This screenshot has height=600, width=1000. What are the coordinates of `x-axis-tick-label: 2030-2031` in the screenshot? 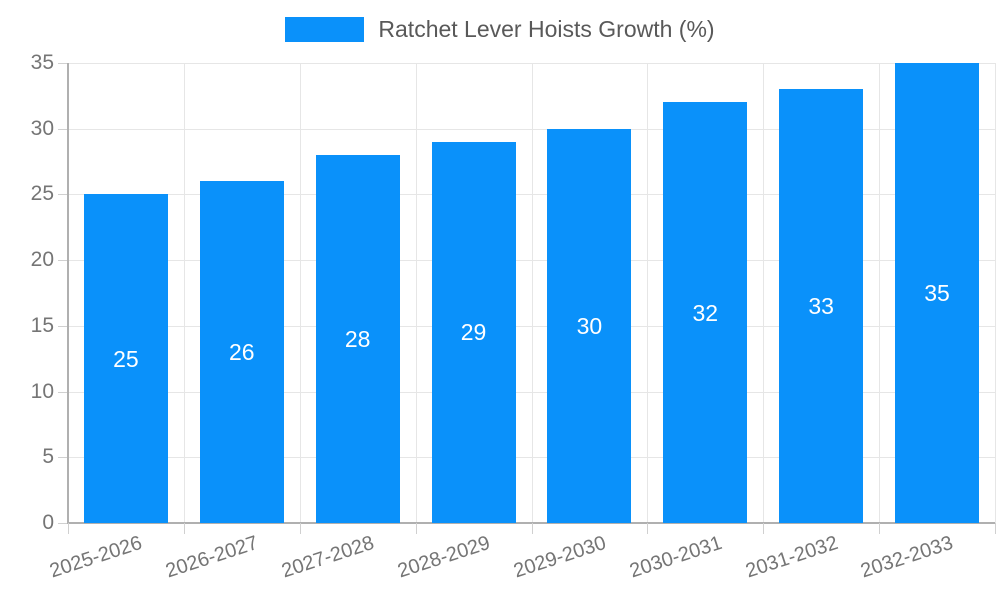 It's located at (675, 557).